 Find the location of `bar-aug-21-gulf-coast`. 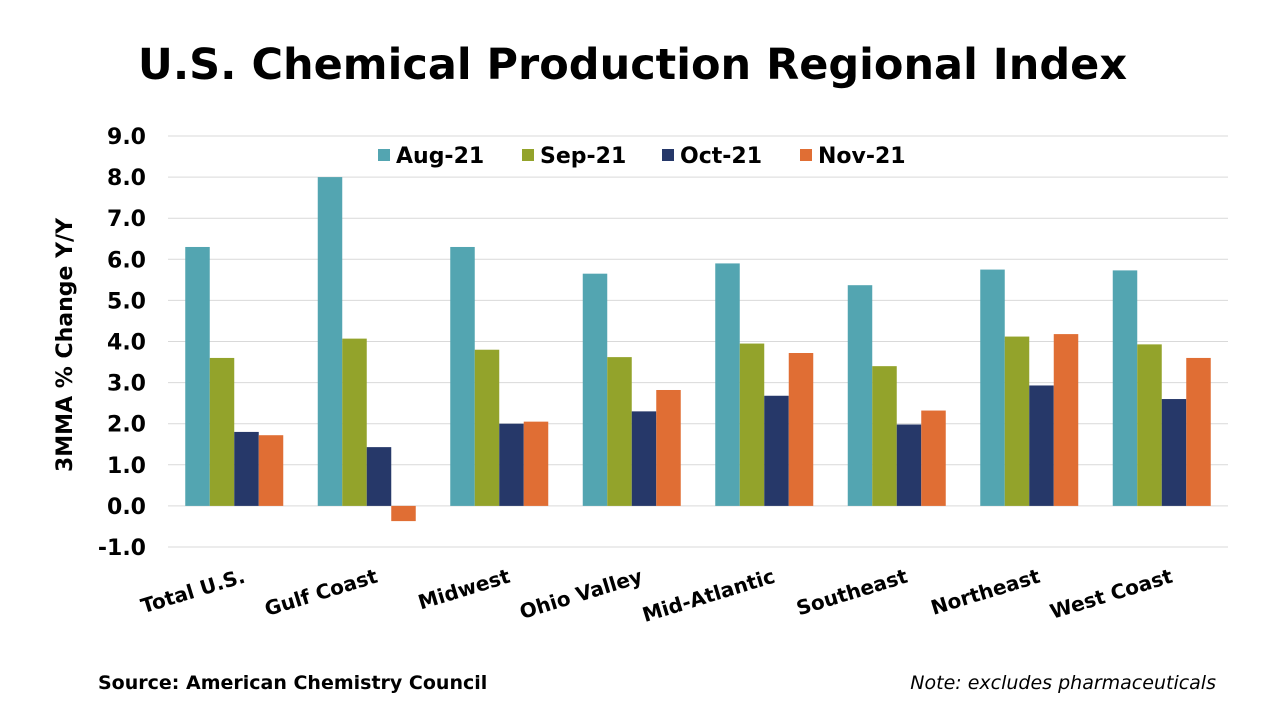

bar-aug-21-gulf-coast is located at coordinates (330, 341).